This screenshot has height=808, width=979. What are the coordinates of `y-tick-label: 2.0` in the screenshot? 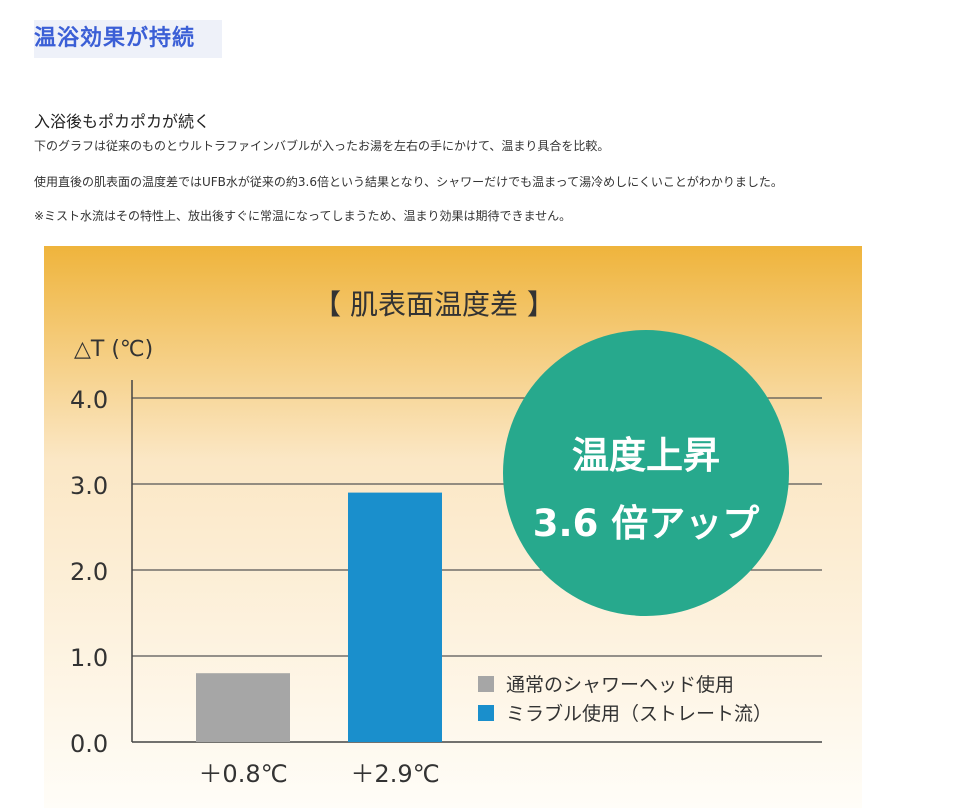 It's located at (89, 572).